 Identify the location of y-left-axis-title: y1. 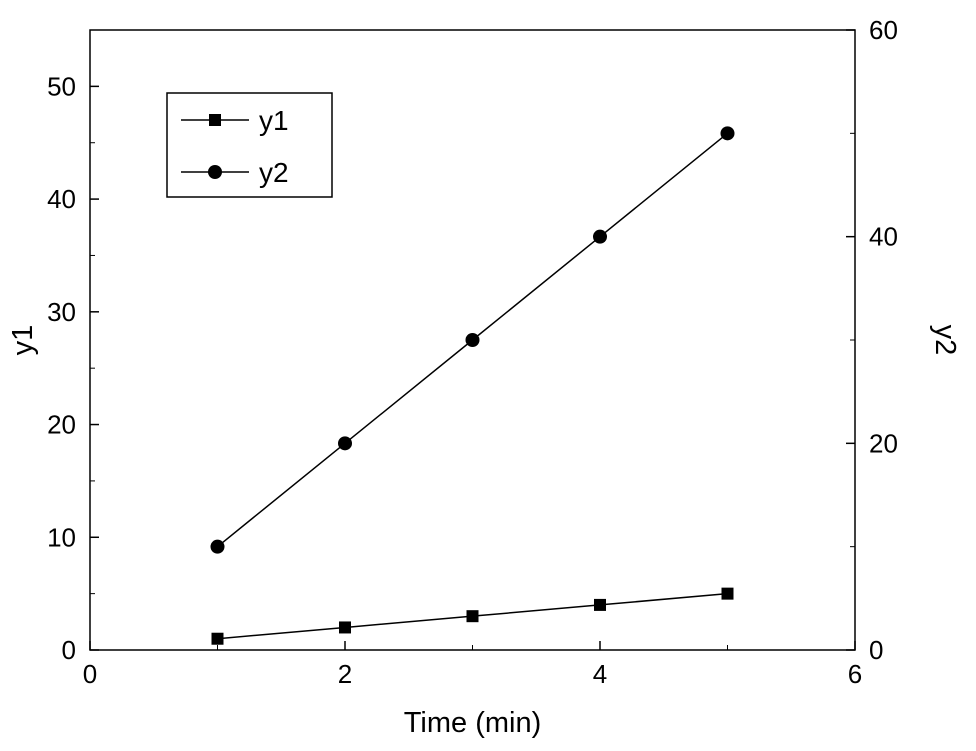
(23, 340).